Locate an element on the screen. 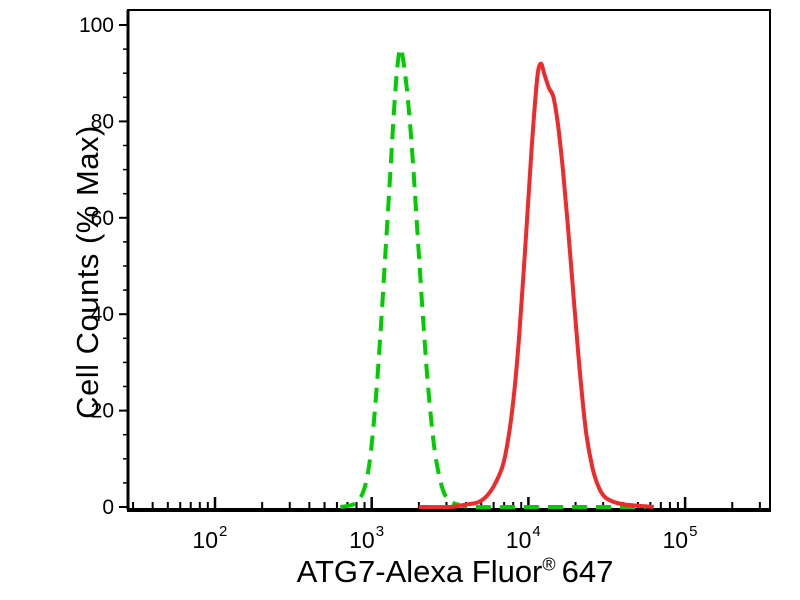 The image size is (800, 600). y-tick-label: 20 is located at coordinates (102, 411).